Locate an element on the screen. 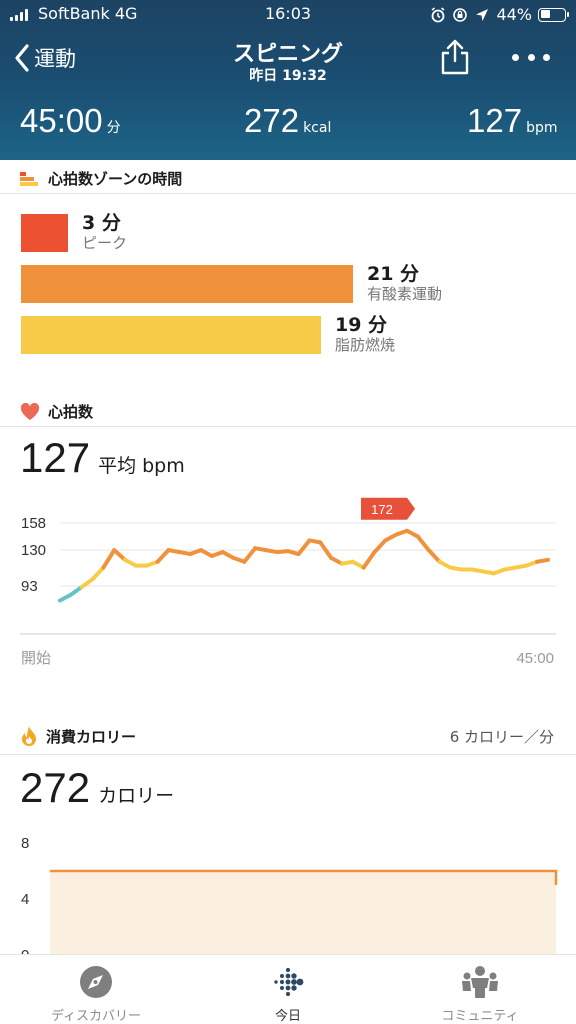 The height and width of the screenshot is (1024, 576). tab-community: コミュニティ is located at coordinates (480, 989).